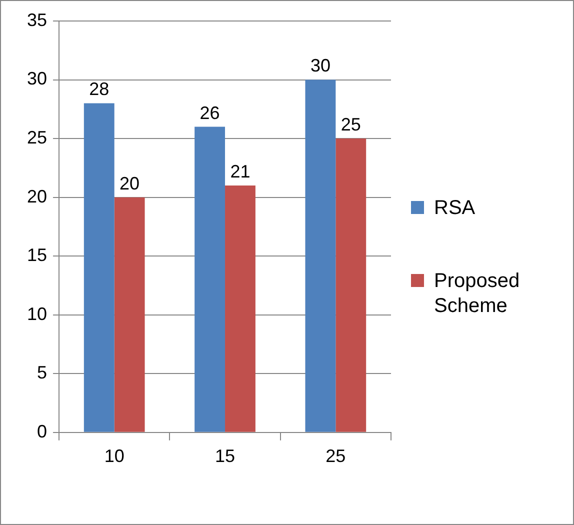 The image size is (574, 525). I want to click on x-tick-label: 25, so click(336, 456).